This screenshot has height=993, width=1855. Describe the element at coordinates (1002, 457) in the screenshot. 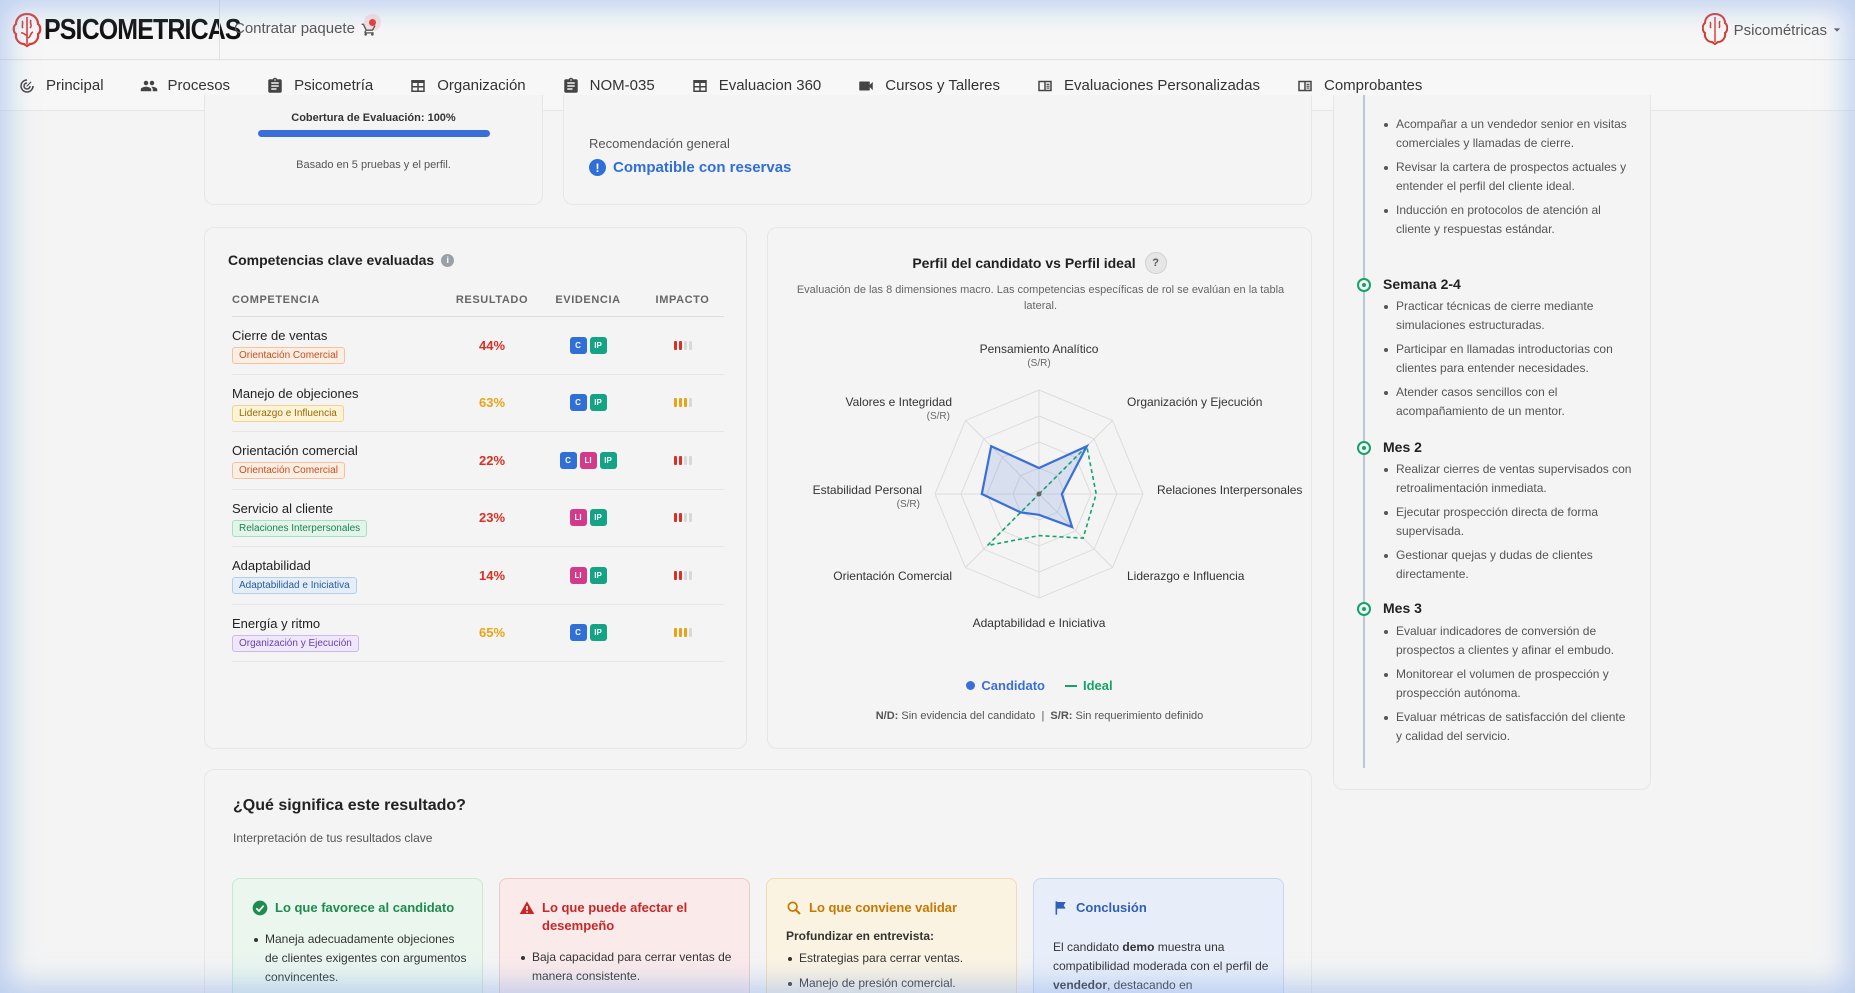

I see `radar-spoke` at that location.